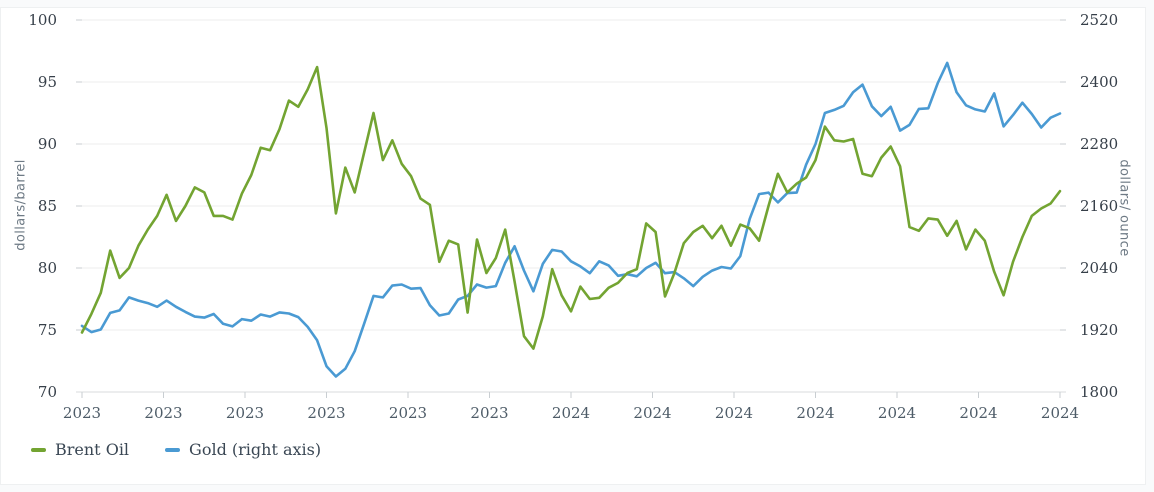  What do you see at coordinates (255, 449) in the screenshot?
I see `gold-legend-label: Gold (right axis)` at bounding box center [255, 449].